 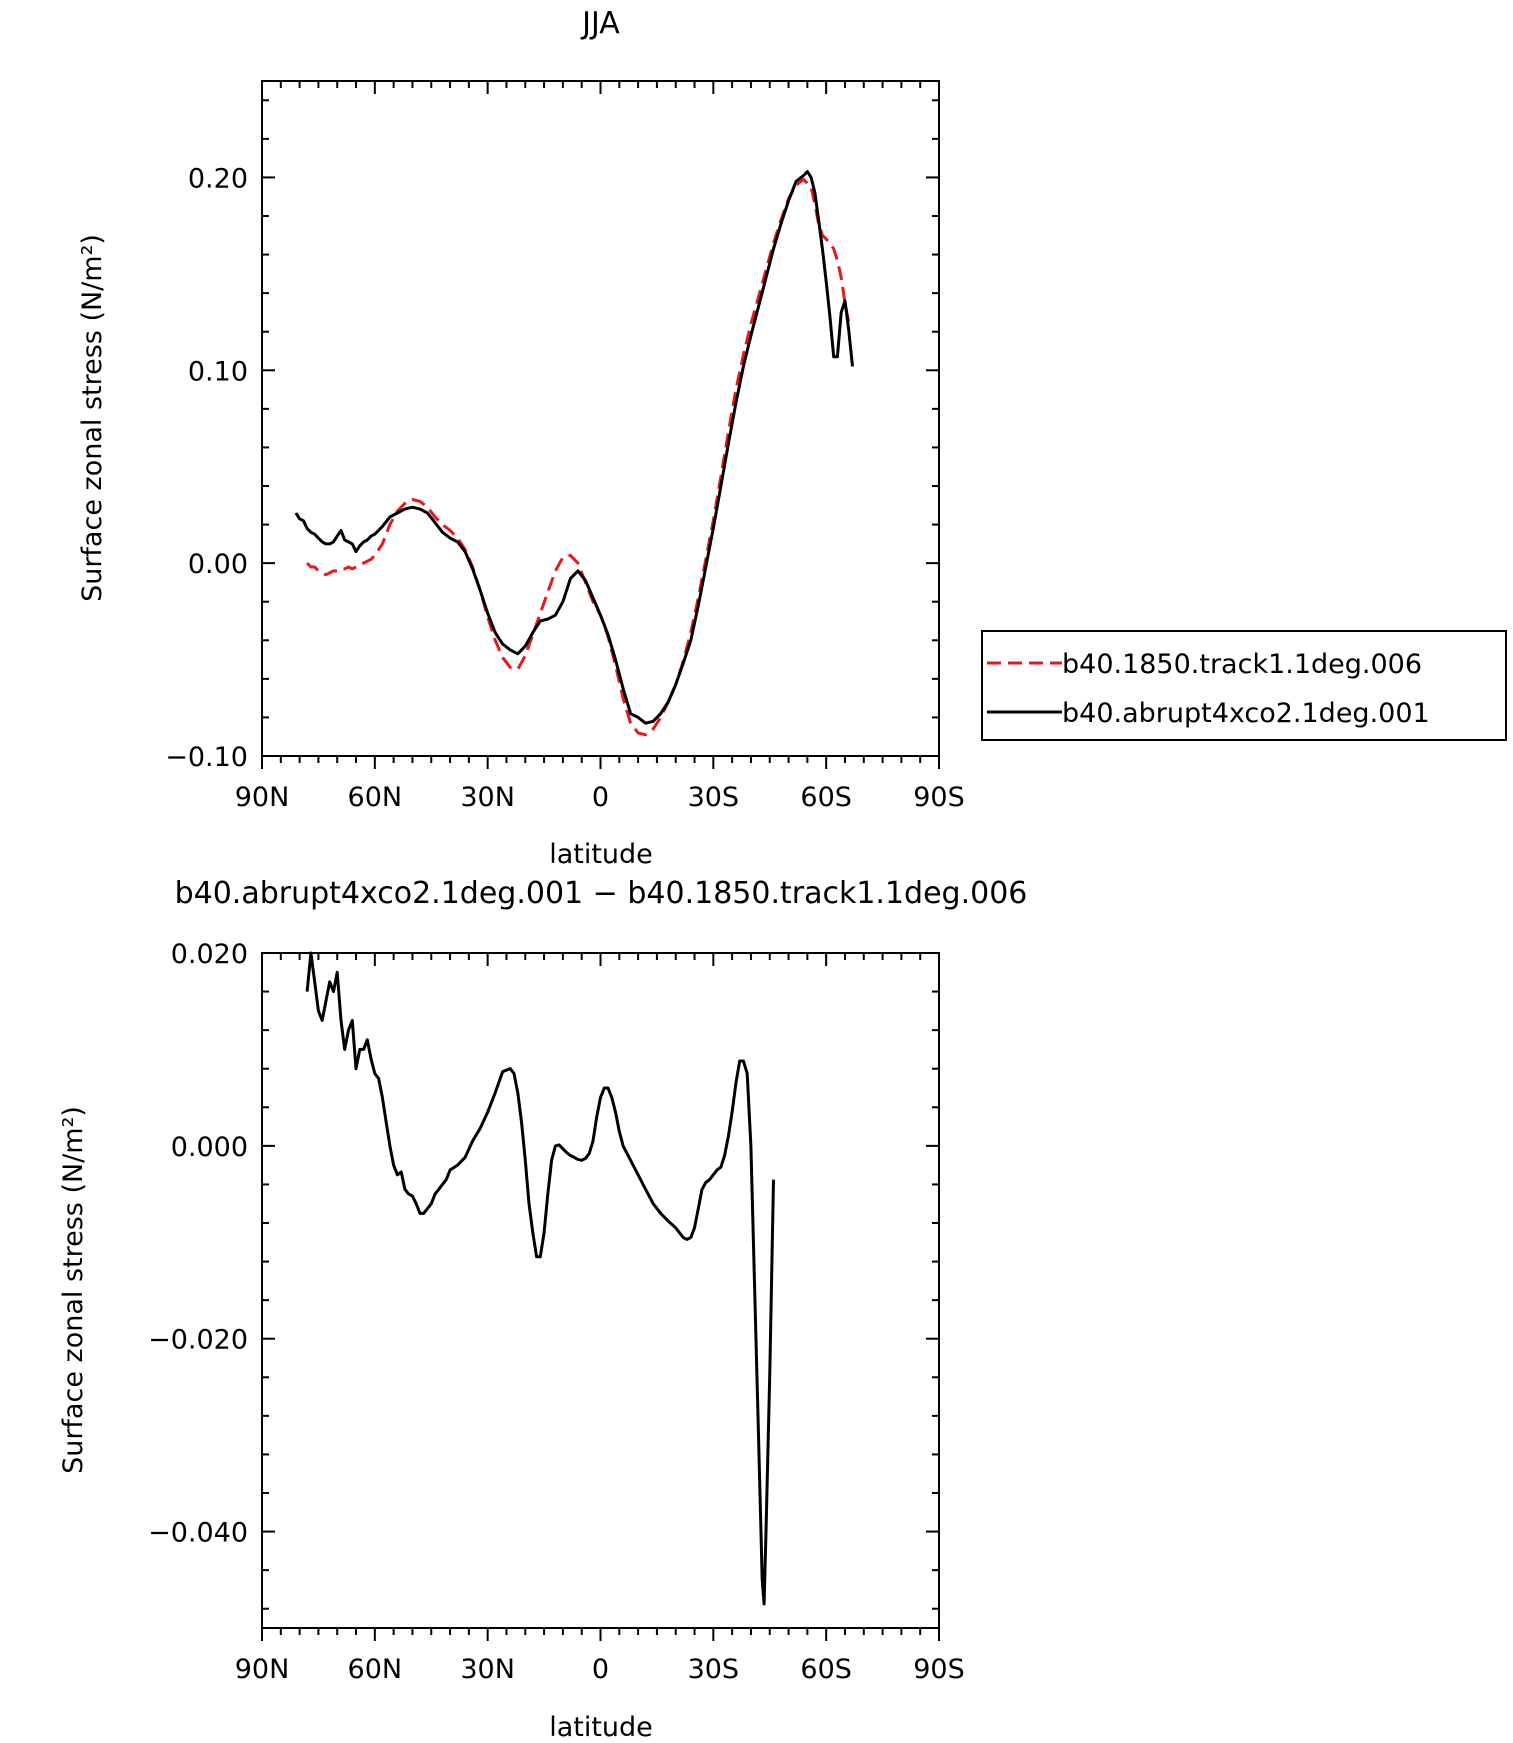 I want to click on bottom-x-tick-label: 90N, so click(x=262, y=1669).